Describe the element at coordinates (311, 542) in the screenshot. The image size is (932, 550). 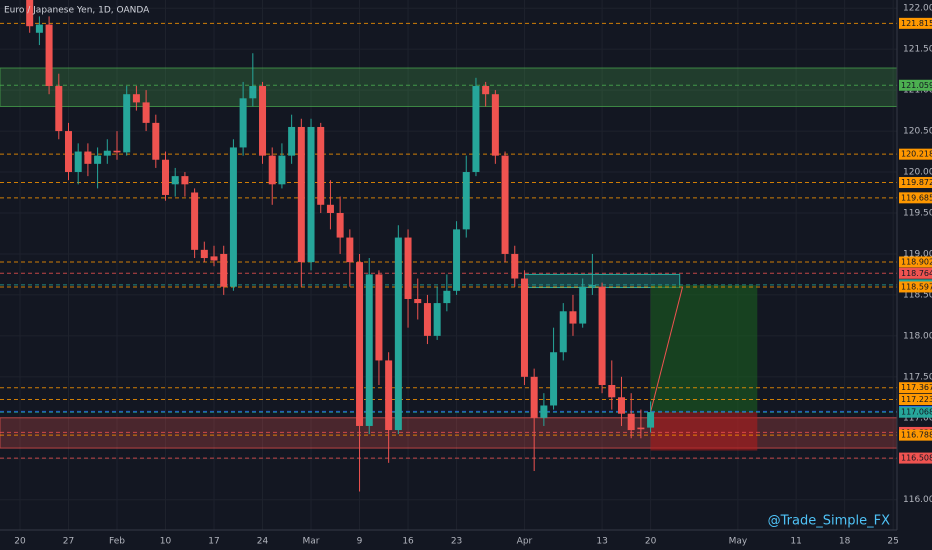
I see `x-tick-label: Mar` at that location.